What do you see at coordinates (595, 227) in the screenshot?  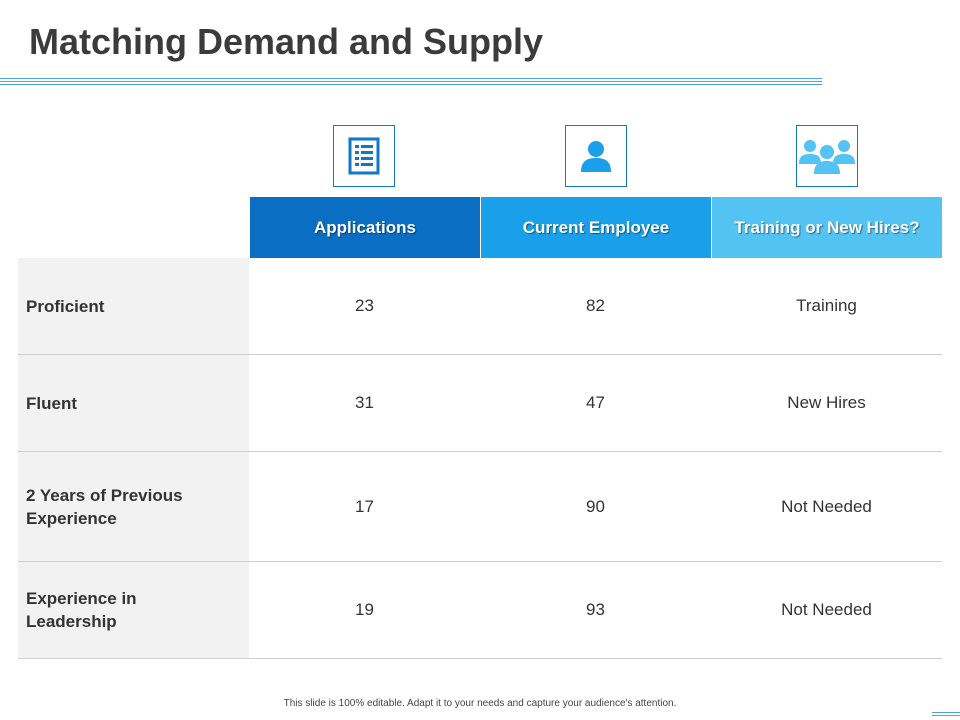 I see `header-current-employee: Current Employee` at bounding box center [595, 227].